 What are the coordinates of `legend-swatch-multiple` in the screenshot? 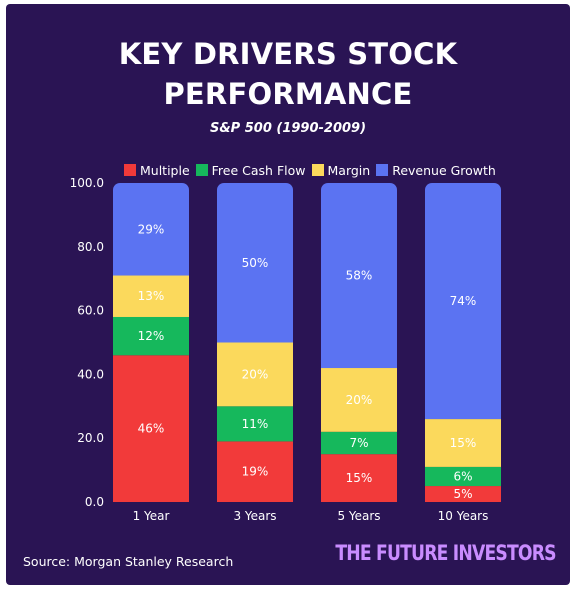 It's located at (130, 170).